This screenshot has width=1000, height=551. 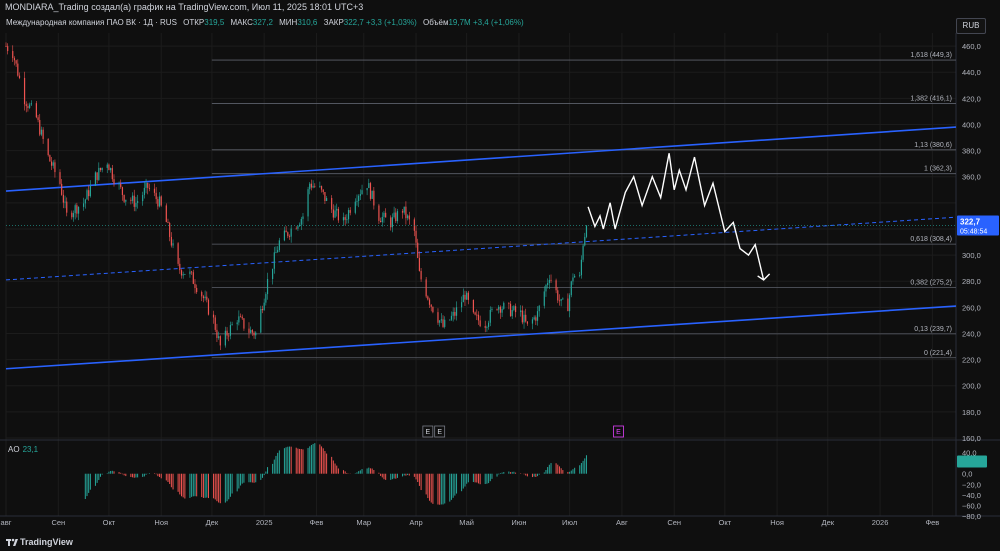 I want to click on ao-histogram, so click(x=335, y=474).